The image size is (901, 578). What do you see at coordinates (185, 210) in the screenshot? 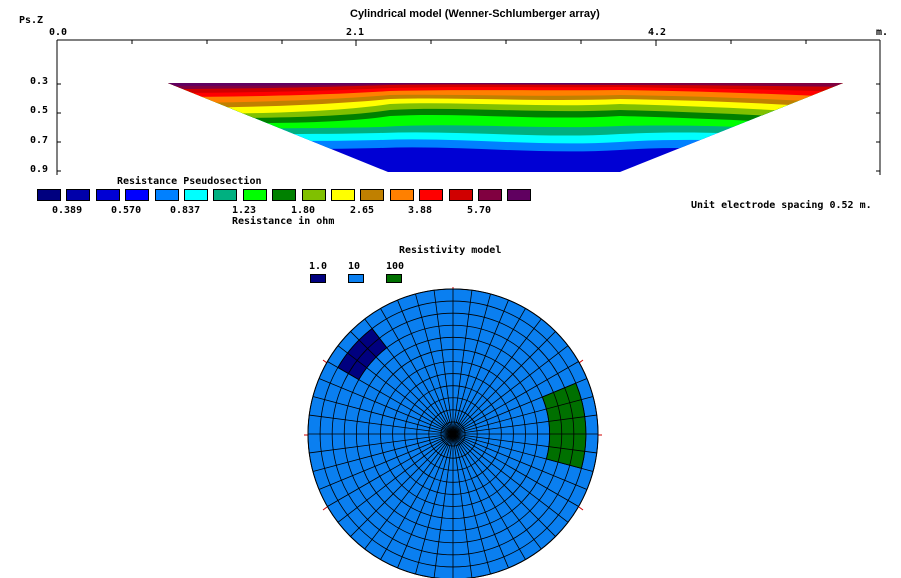
I see `legend-value: 0.837` at bounding box center [185, 210].